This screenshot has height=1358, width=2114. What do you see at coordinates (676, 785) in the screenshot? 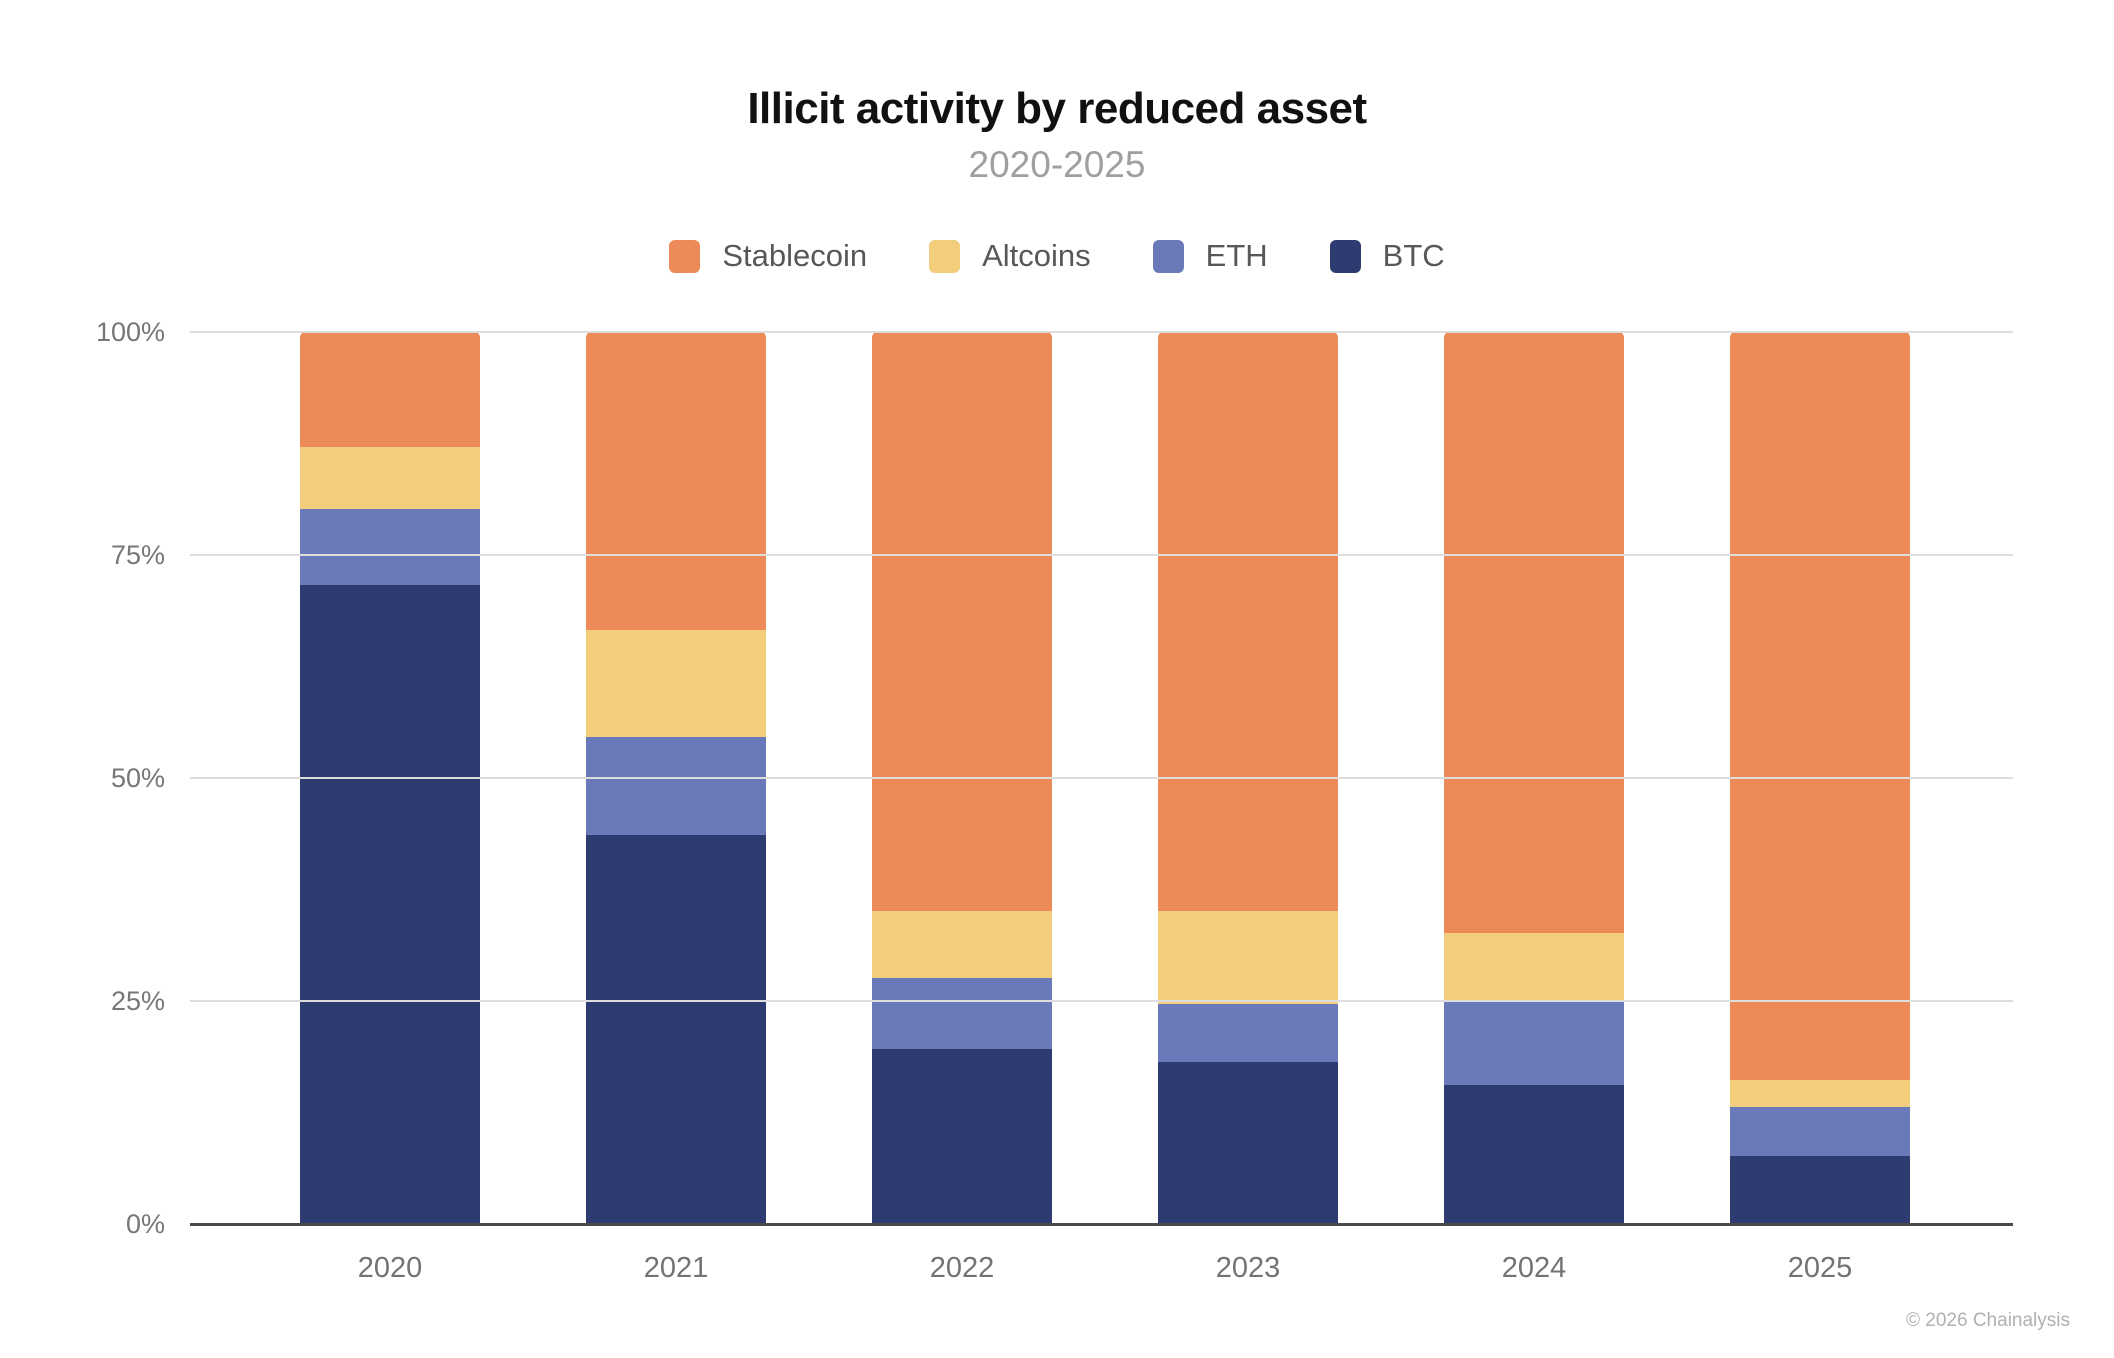
I see `bar-segment-2021-eth` at bounding box center [676, 785].